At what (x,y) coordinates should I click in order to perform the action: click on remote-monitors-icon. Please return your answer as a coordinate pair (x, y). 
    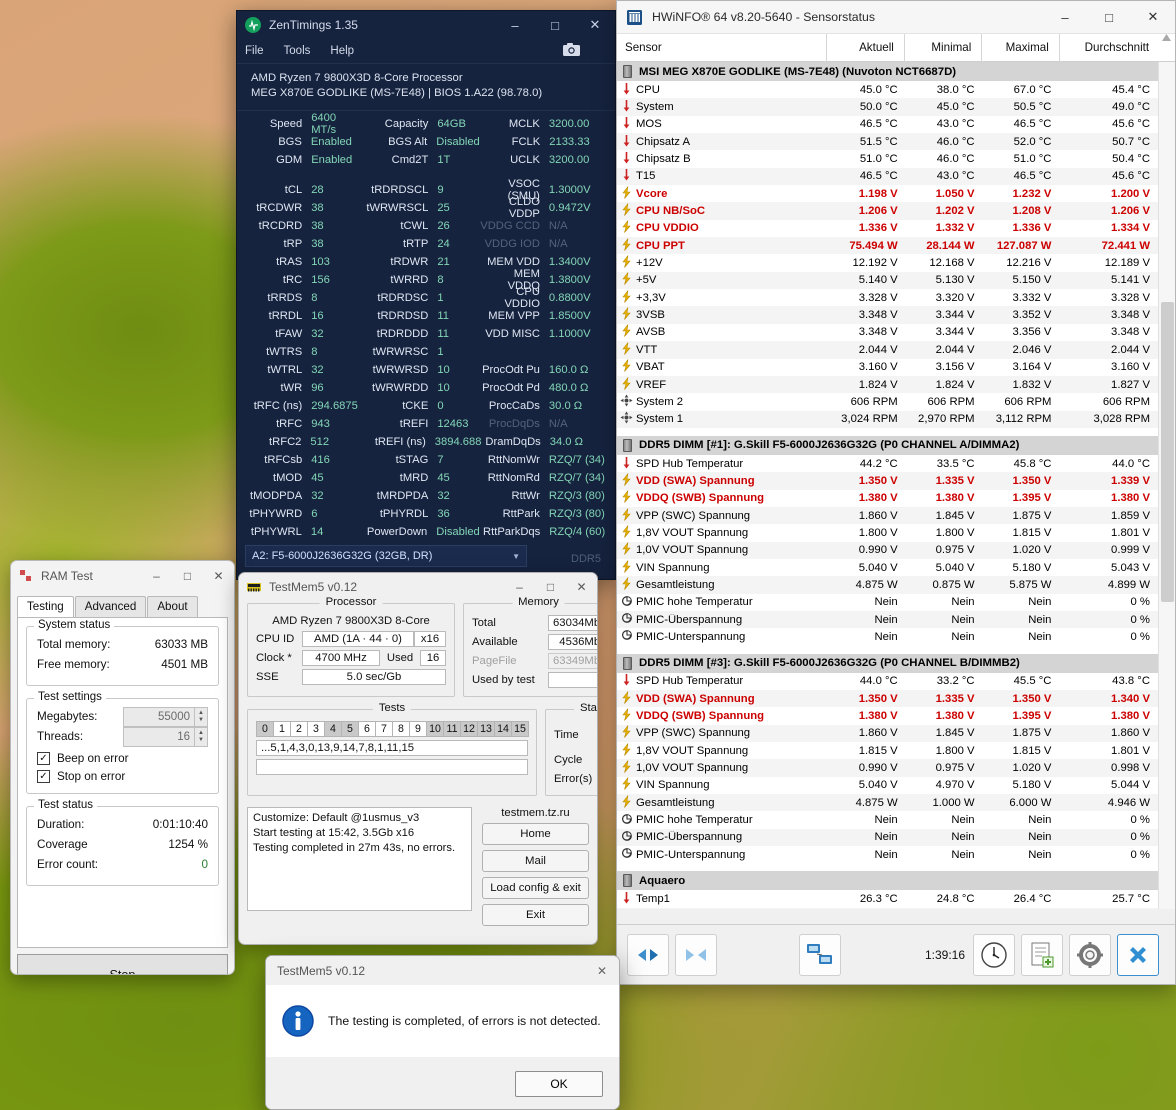
    Looking at the image, I should click on (819, 954).